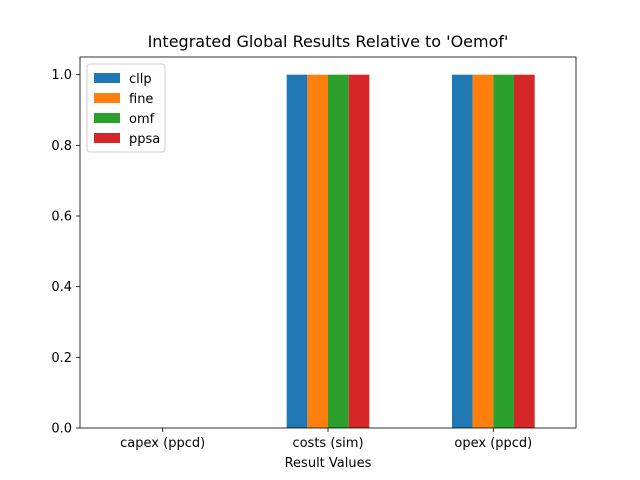  I want to click on y-tick-label: 0.2, so click(61, 358).